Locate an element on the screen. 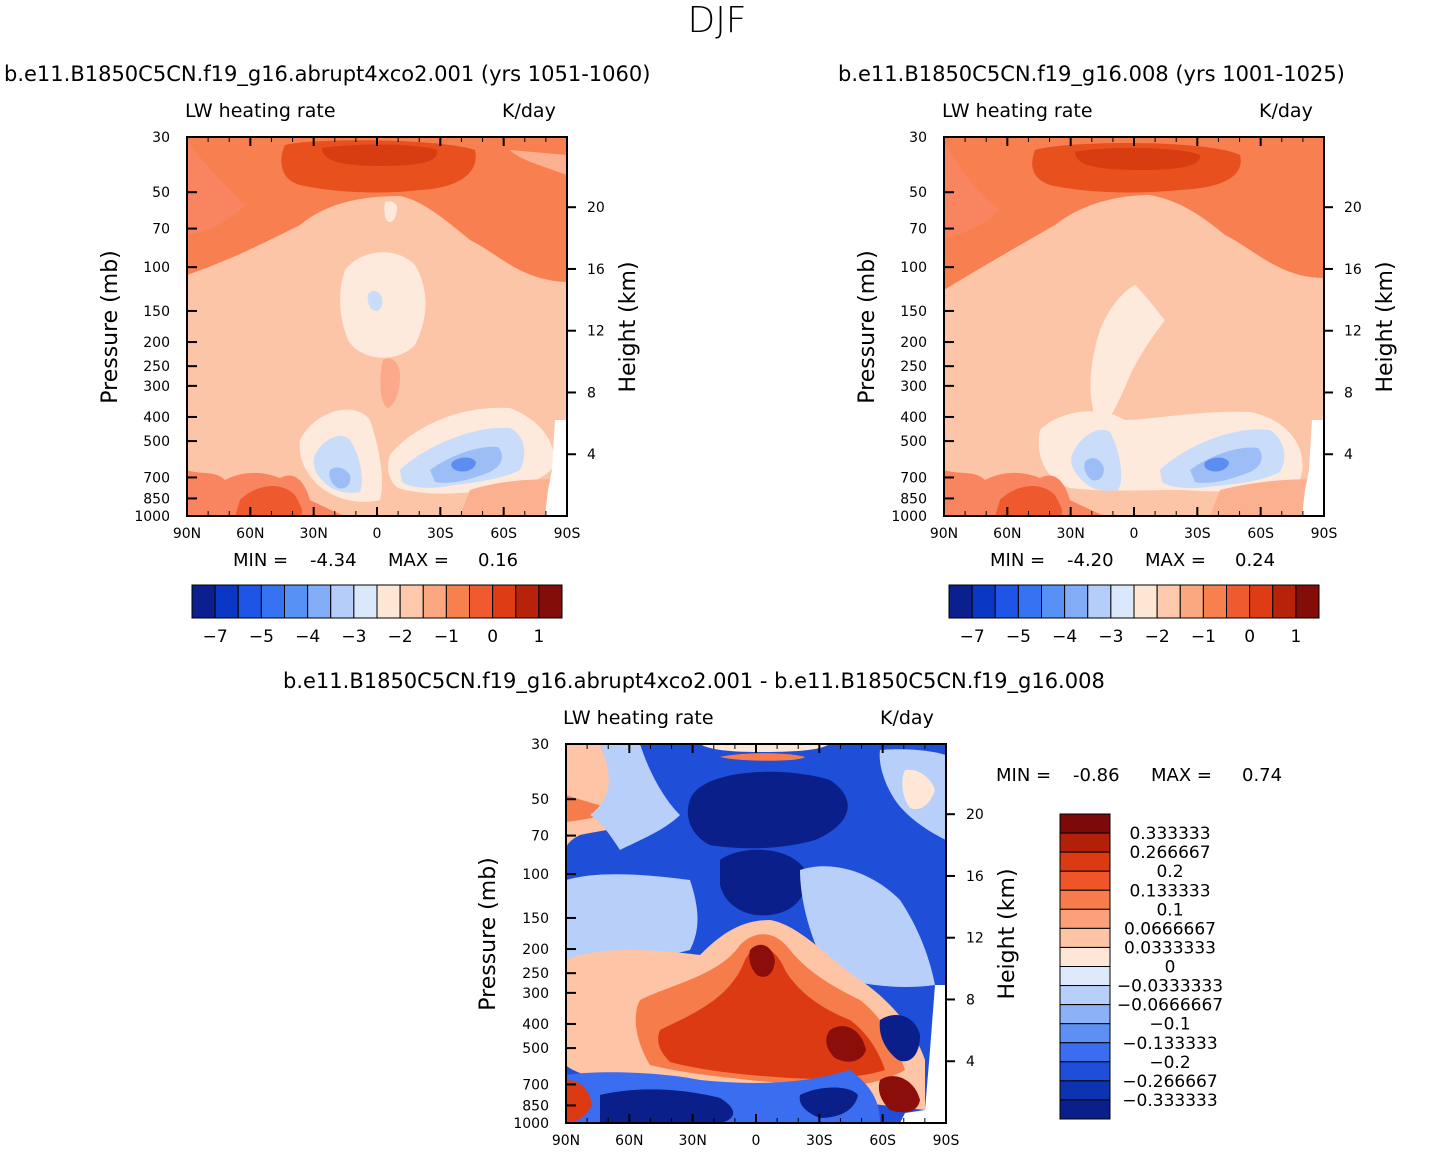  panel3-min-value: -0.86 is located at coordinates (1096, 775).